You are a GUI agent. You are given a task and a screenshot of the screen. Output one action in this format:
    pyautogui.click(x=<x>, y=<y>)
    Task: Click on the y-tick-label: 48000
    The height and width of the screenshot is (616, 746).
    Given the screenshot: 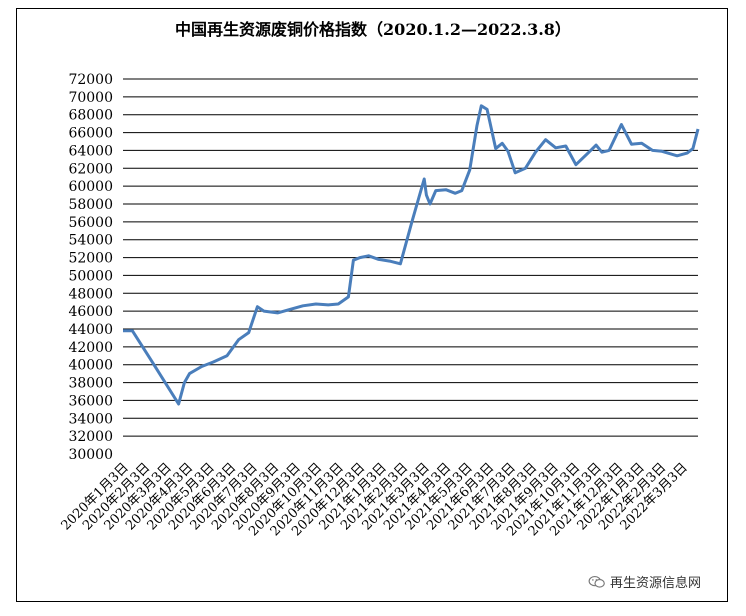 What is the action you would take?
    pyautogui.click(x=90, y=294)
    